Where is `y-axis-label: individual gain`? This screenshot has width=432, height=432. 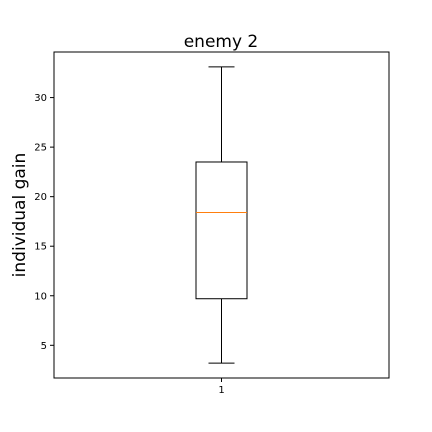
y-axis-label: individual gain is located at coordinates (20, 215).